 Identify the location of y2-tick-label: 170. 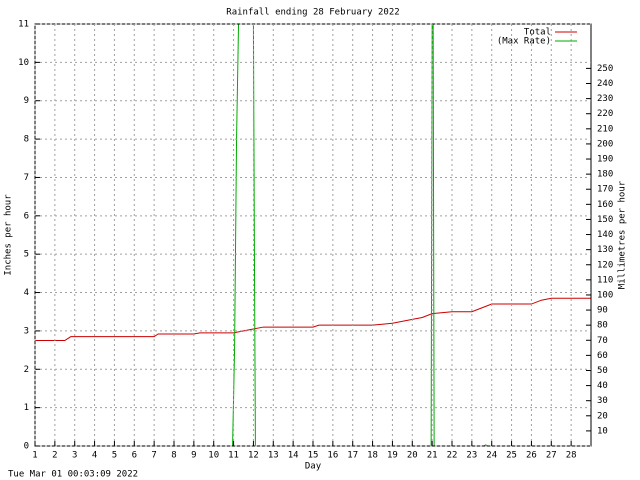
(605, 190).